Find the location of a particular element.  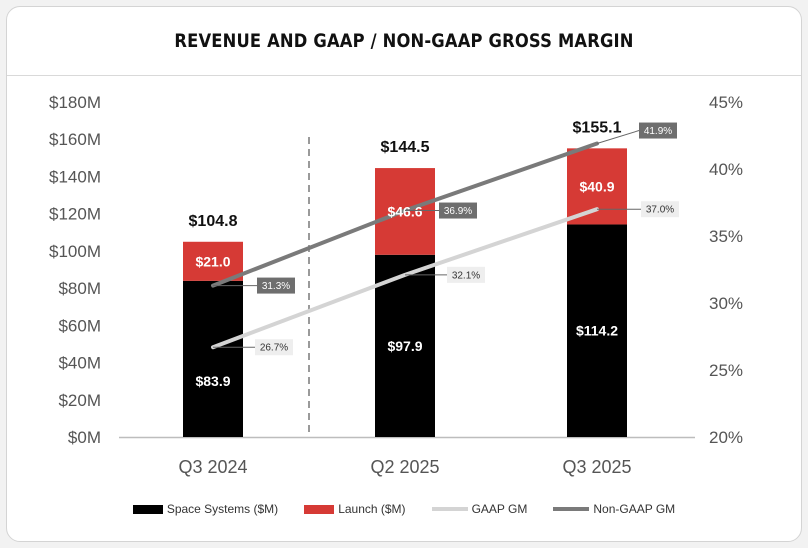

data-label-total: $155.1 is located at coordinates (597, 127).